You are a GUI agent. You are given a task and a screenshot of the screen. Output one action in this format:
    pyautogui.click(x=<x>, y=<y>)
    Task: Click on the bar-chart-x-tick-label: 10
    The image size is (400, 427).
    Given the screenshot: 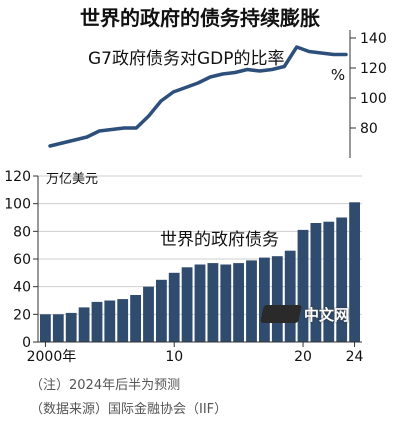 What is the action you would take?
    pyautogui.click(x=174, y=357)
    